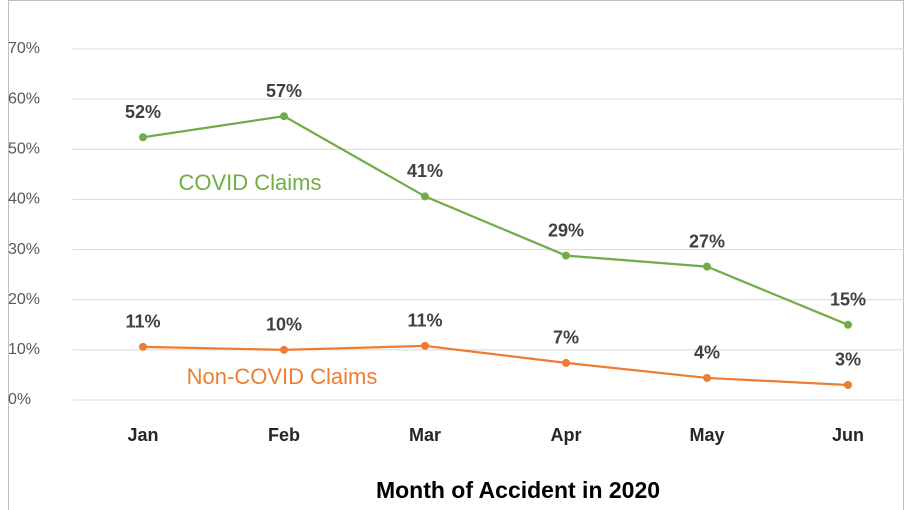 The height and width of the screenshot is (510, 905). I want to click on data-label: 4%, so click(707, 353).